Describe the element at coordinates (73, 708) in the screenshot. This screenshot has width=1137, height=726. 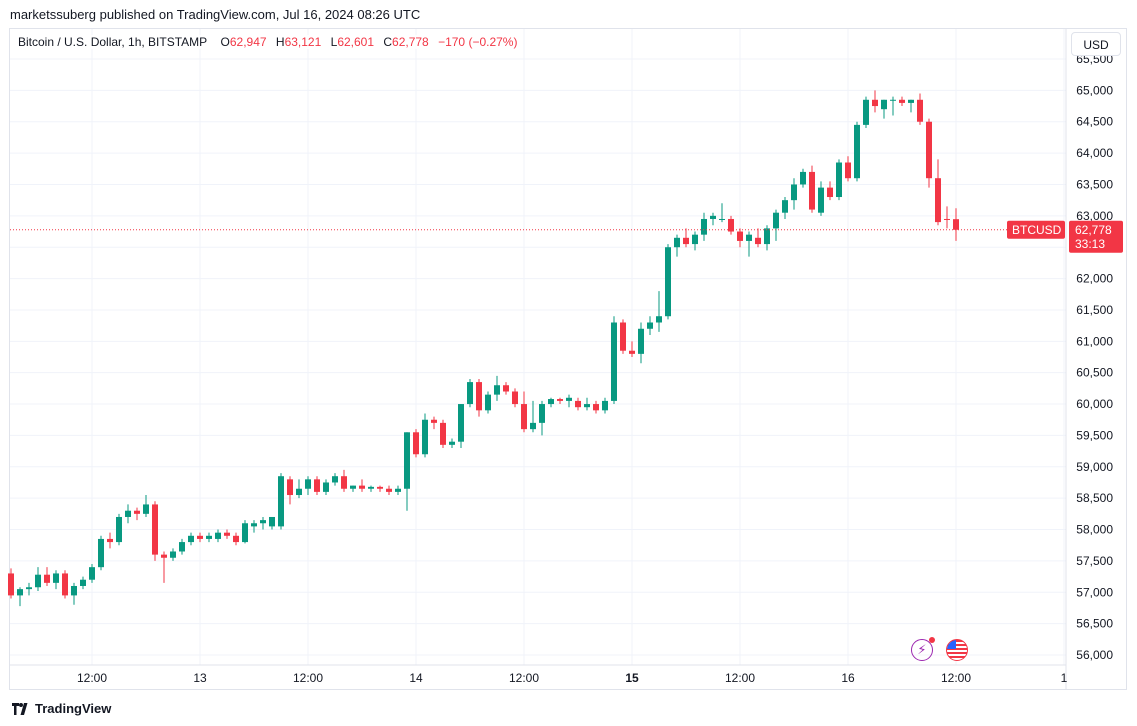
I see `brand-name: TradingView` at that location.